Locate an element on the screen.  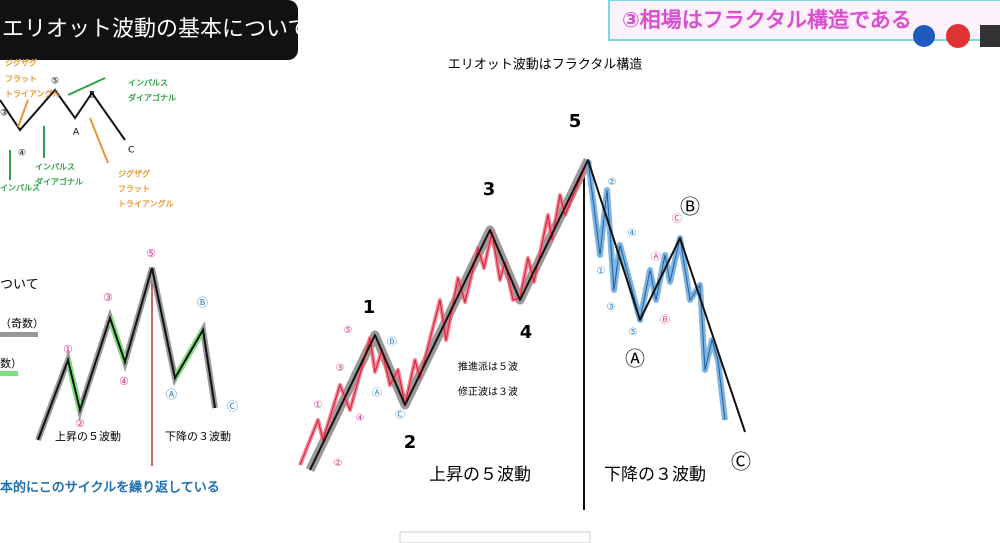
label: ⑤ is located at coordinates (55, 82).